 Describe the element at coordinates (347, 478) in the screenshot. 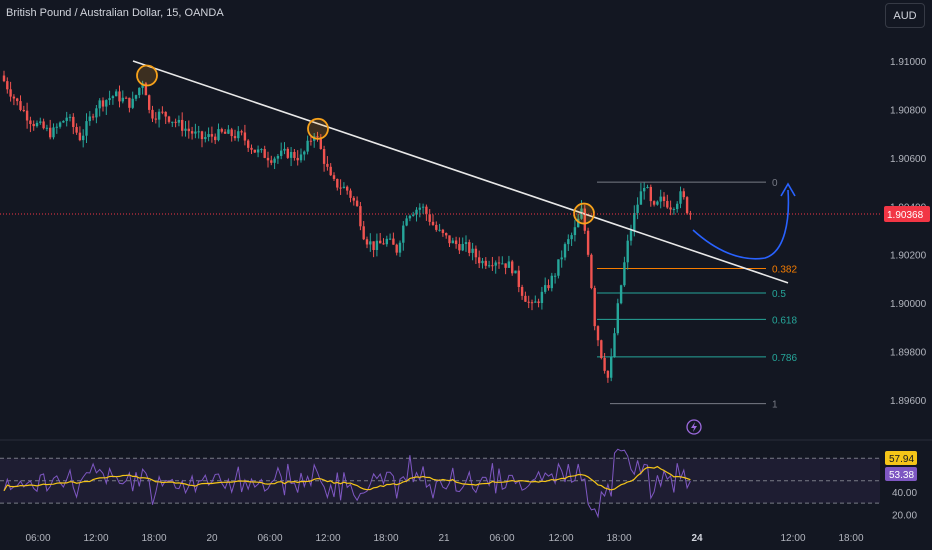

I see `rsi-ma-line` at that location.